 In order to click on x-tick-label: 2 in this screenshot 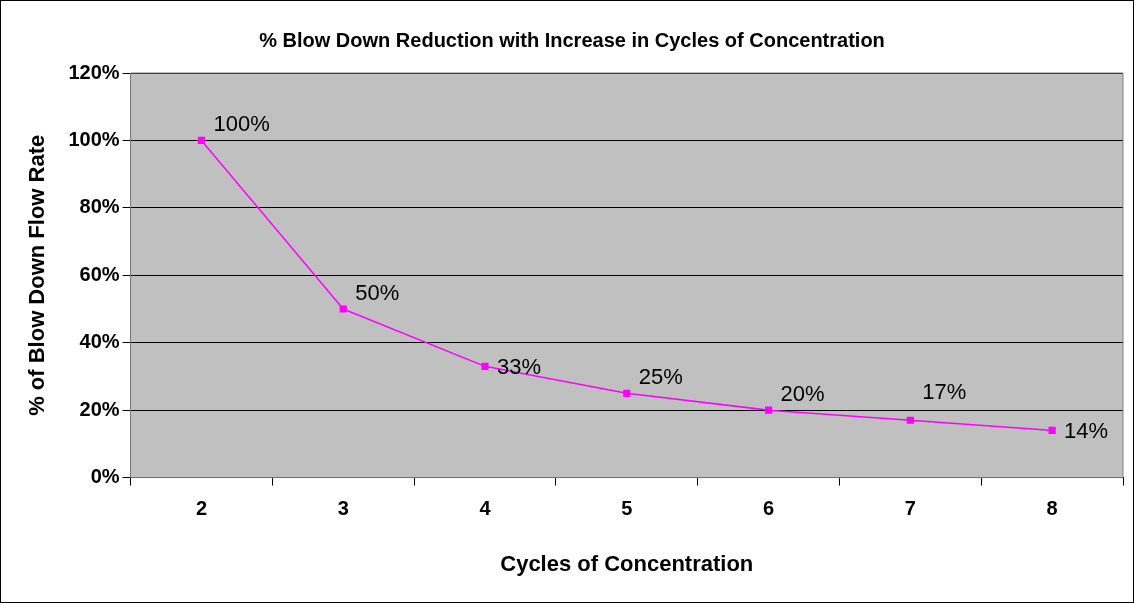, I will do `click(201, 508)`.